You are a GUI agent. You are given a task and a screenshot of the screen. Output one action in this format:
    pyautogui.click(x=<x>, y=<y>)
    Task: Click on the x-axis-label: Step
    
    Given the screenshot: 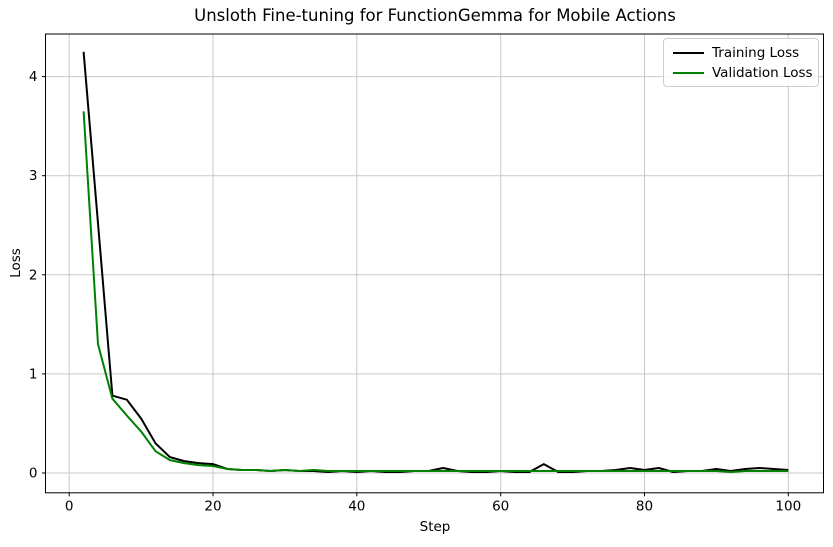 What is the action you would take?
    pyautogui.click(x=435, y=527)
    